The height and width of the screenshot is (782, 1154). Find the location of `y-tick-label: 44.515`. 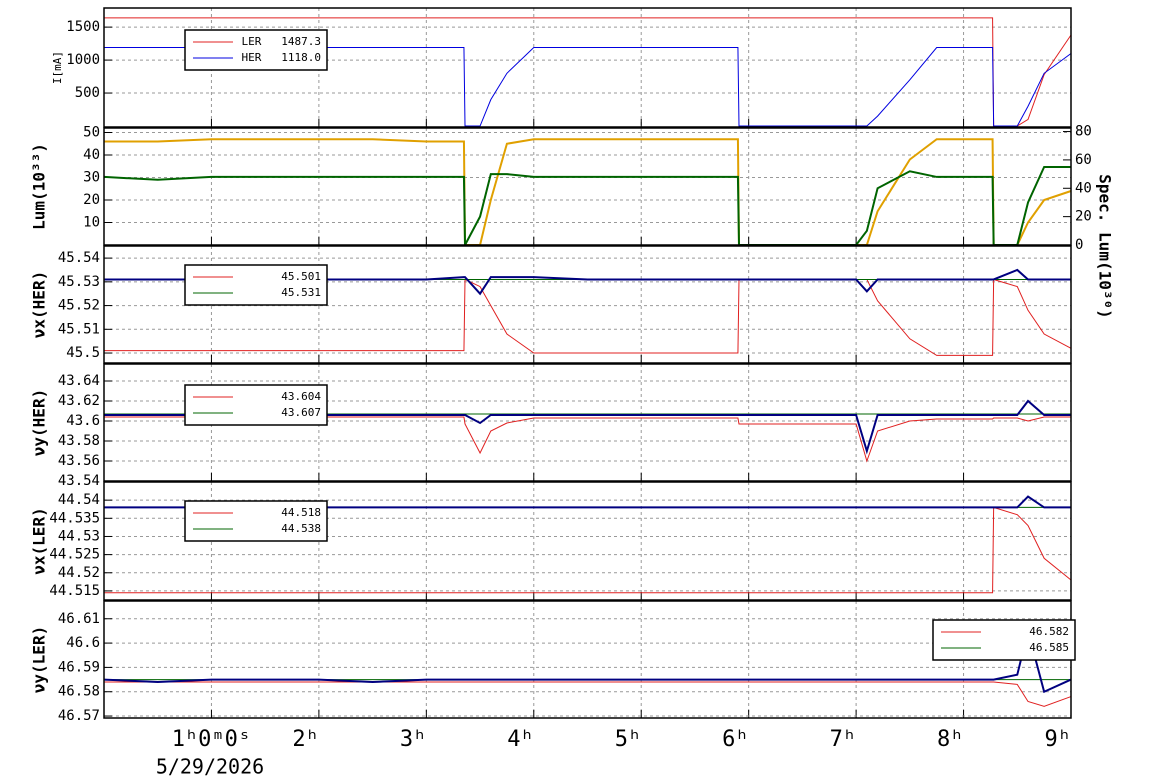

y-tick-label: 44.515 is located at coordinates (74, 591).